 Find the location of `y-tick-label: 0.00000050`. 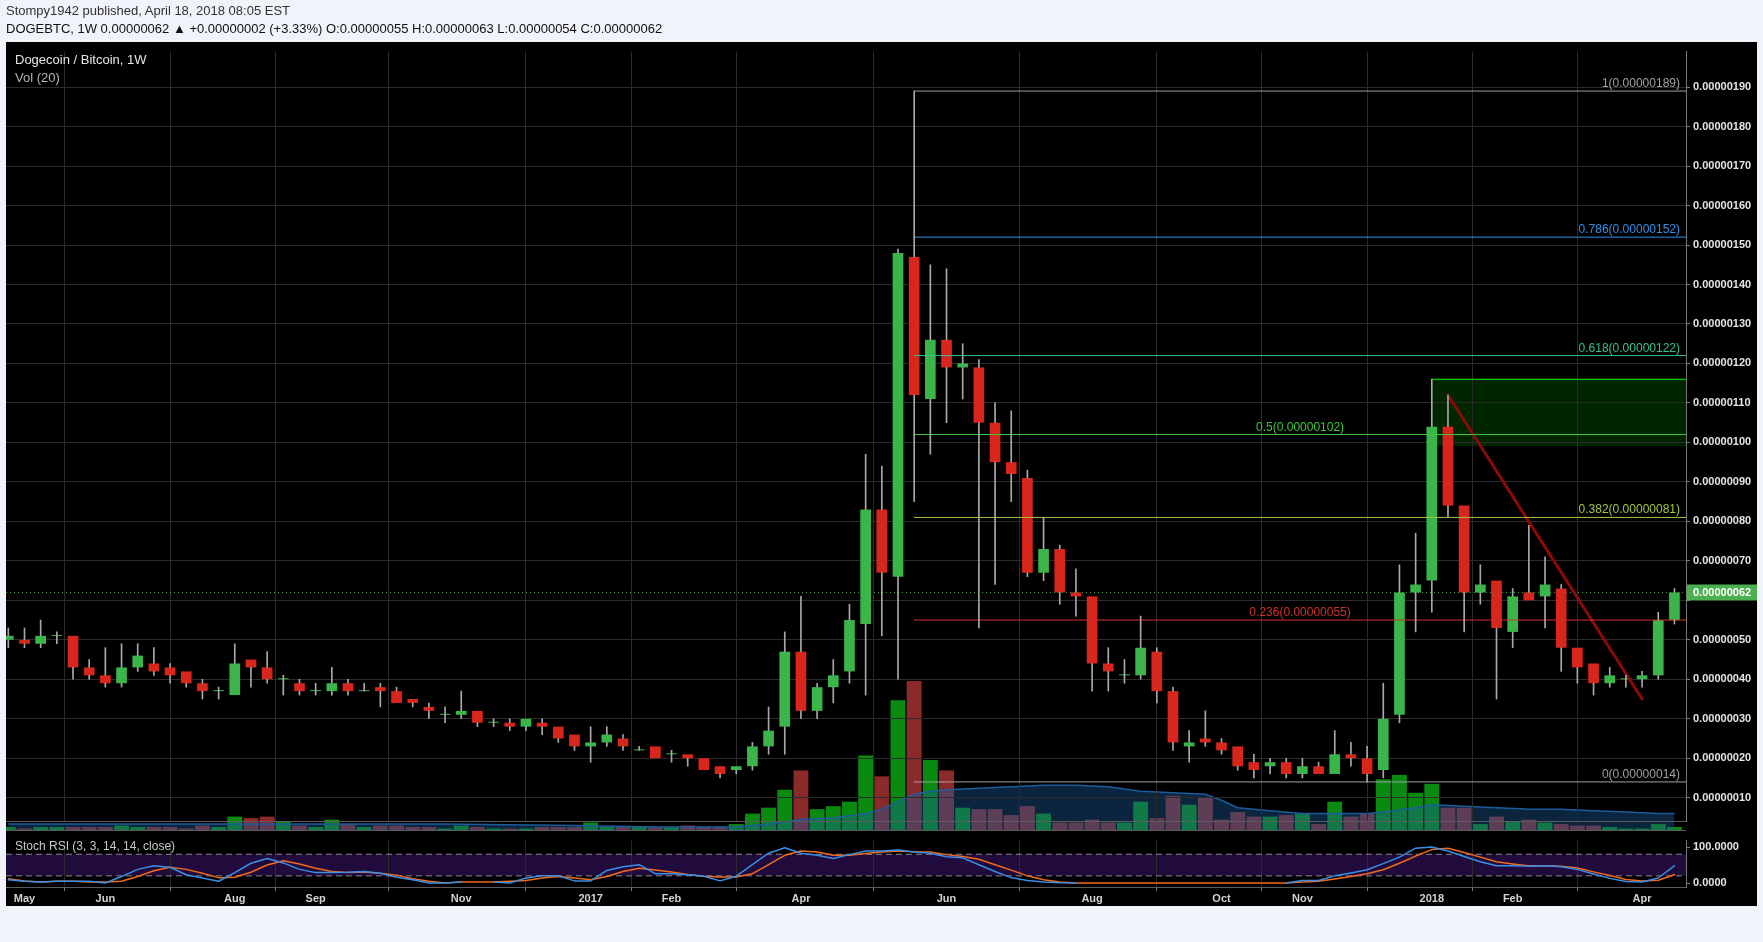

y-tick-label: 0.00000050 is located at coordinates (1722, 638).